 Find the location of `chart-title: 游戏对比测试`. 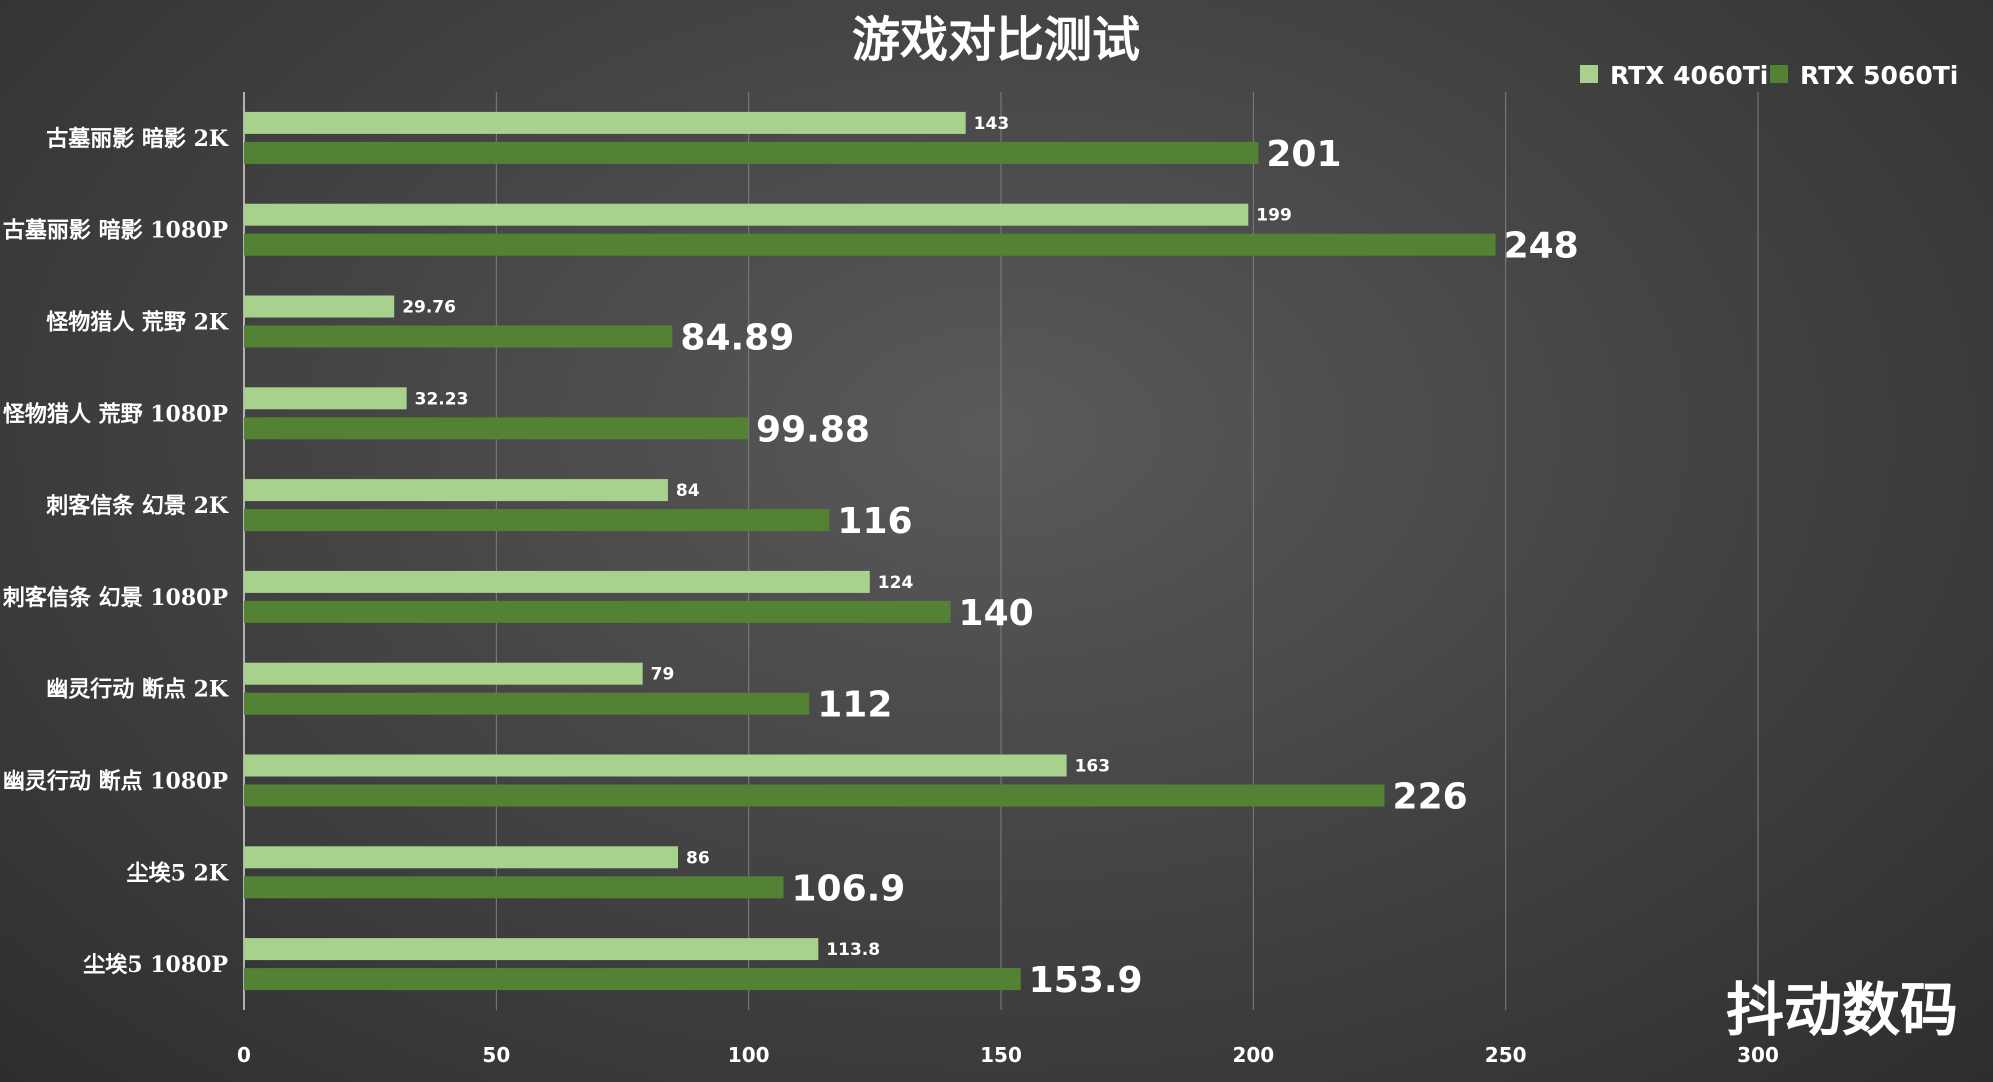

chart-title: 游戏对比测试 is located at coordinates (996, 40).